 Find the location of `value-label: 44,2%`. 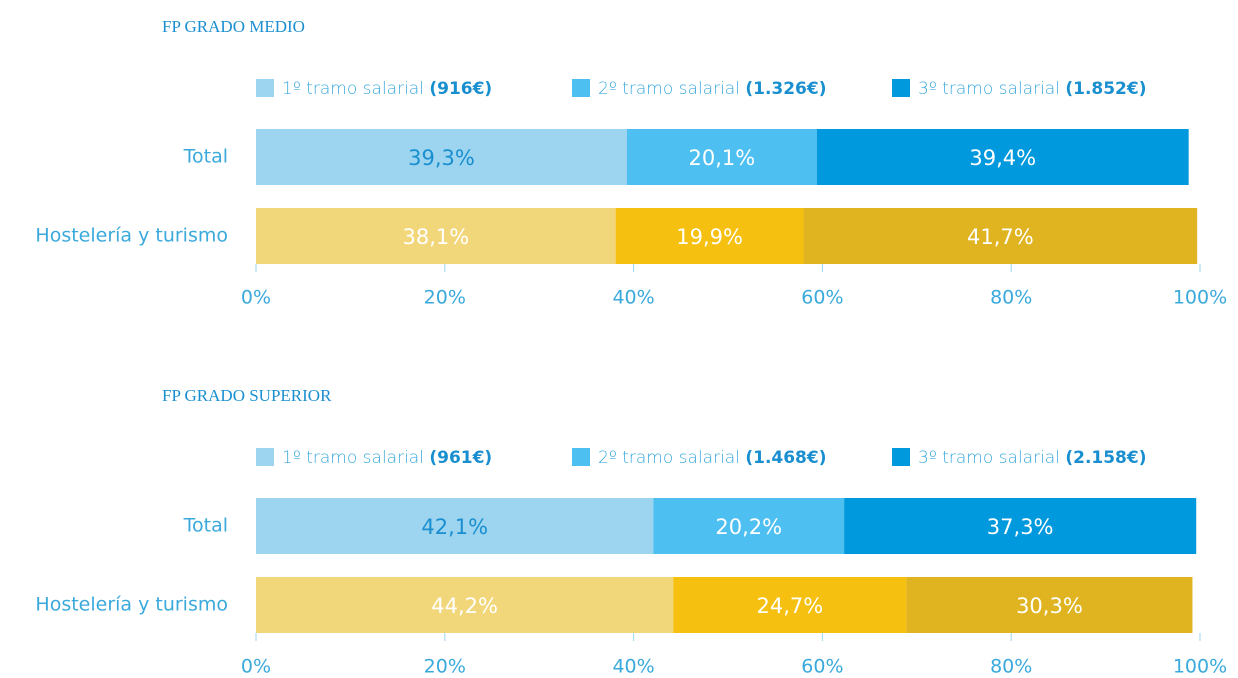

value-label: 44,2% is located at coordinates (464, 606).